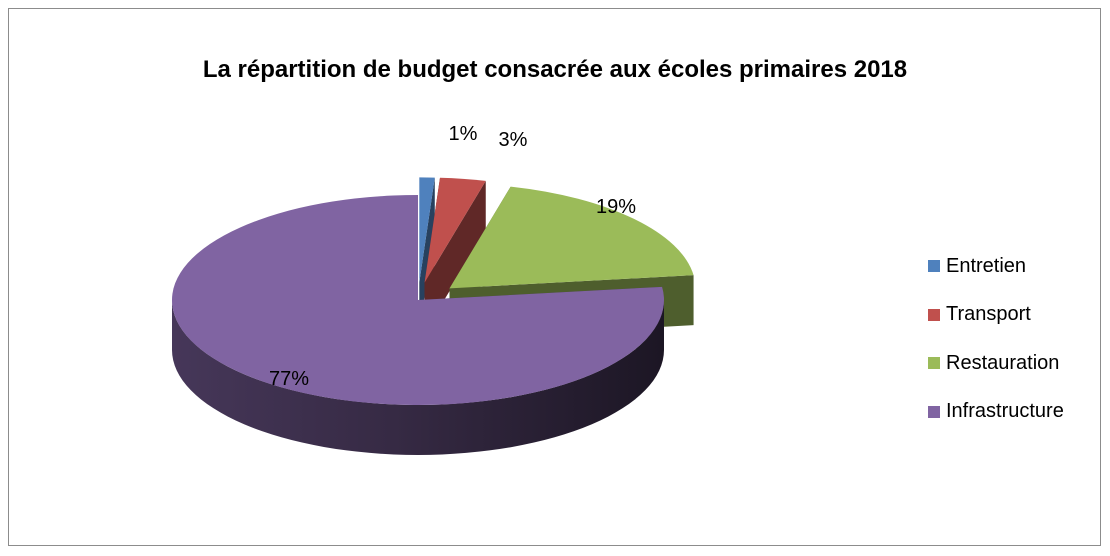  What do you see at coordinates (1003, 362) in the screenshot?
I see `legend-label: Restauration` at bounding box center [1003, 362].